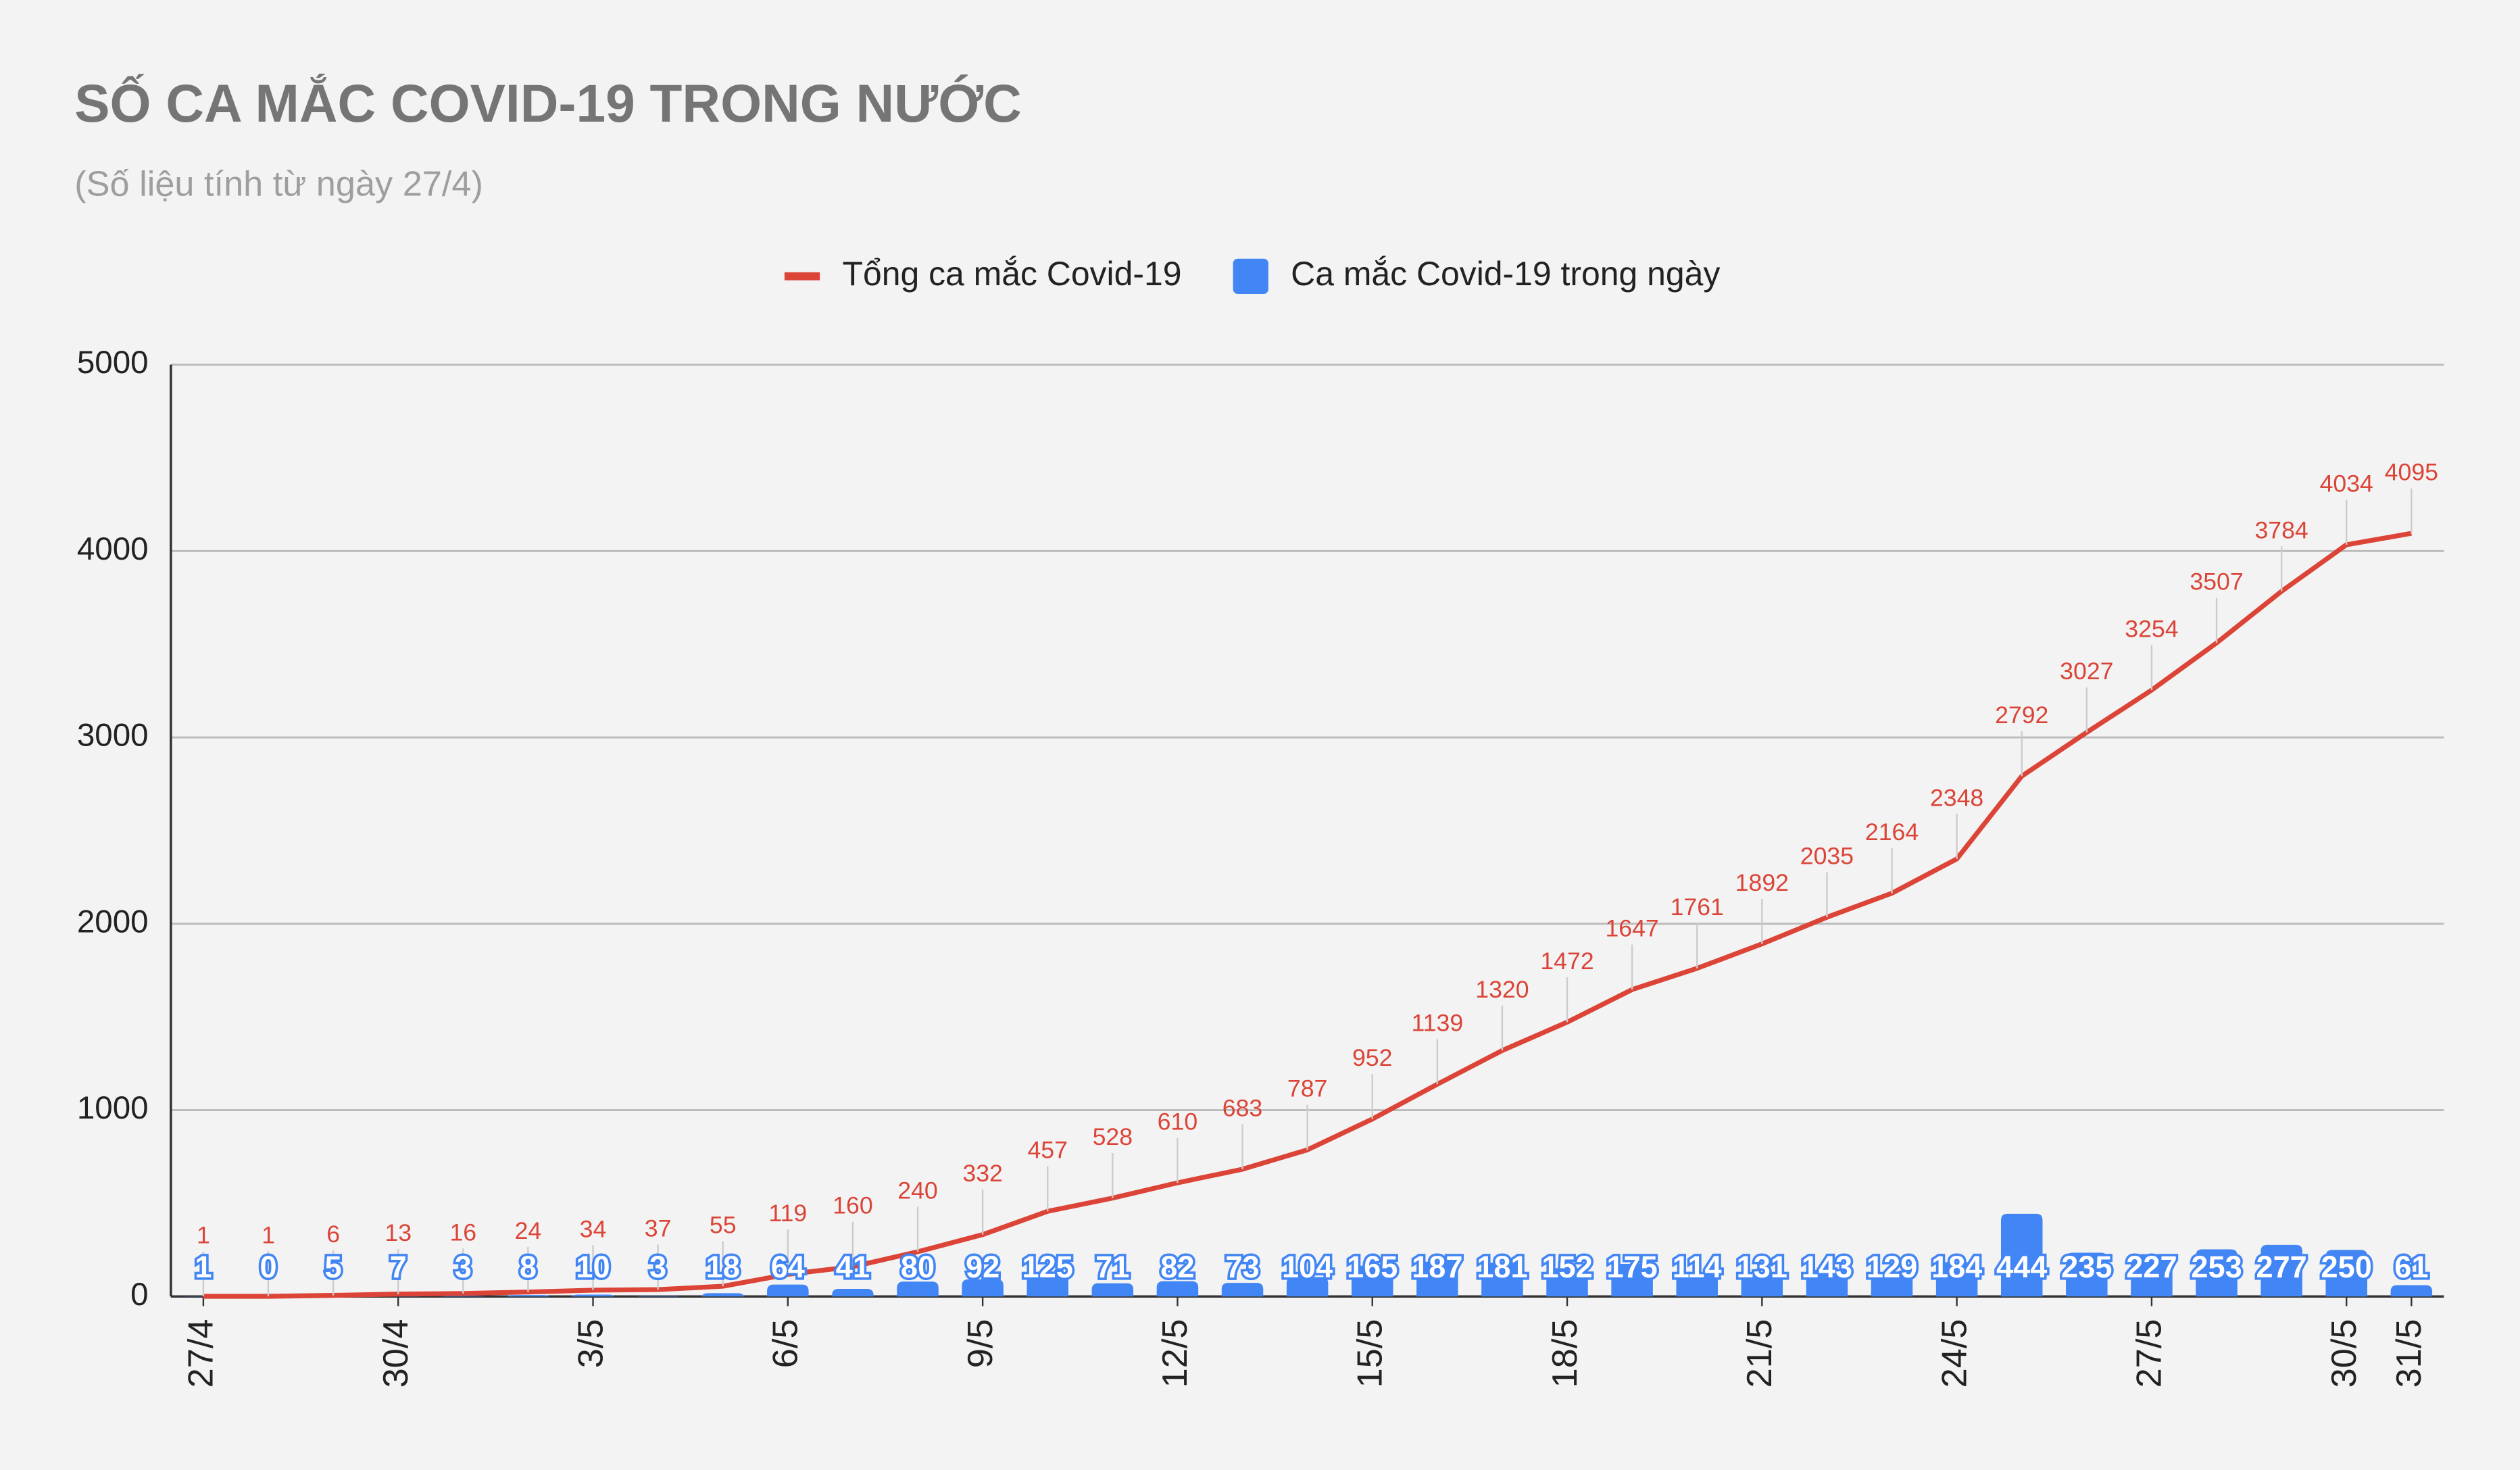  Describe the element at coordinates (786, 1344) in the screenshot. I see `x-tick-label: 6/5` at that location.